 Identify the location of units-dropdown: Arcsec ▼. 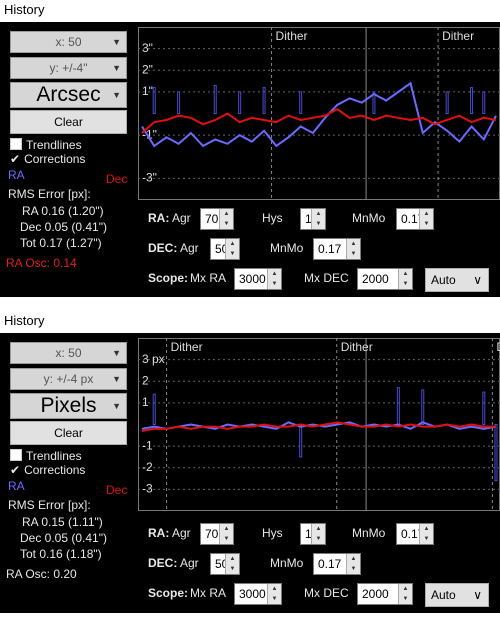
(68, 95).